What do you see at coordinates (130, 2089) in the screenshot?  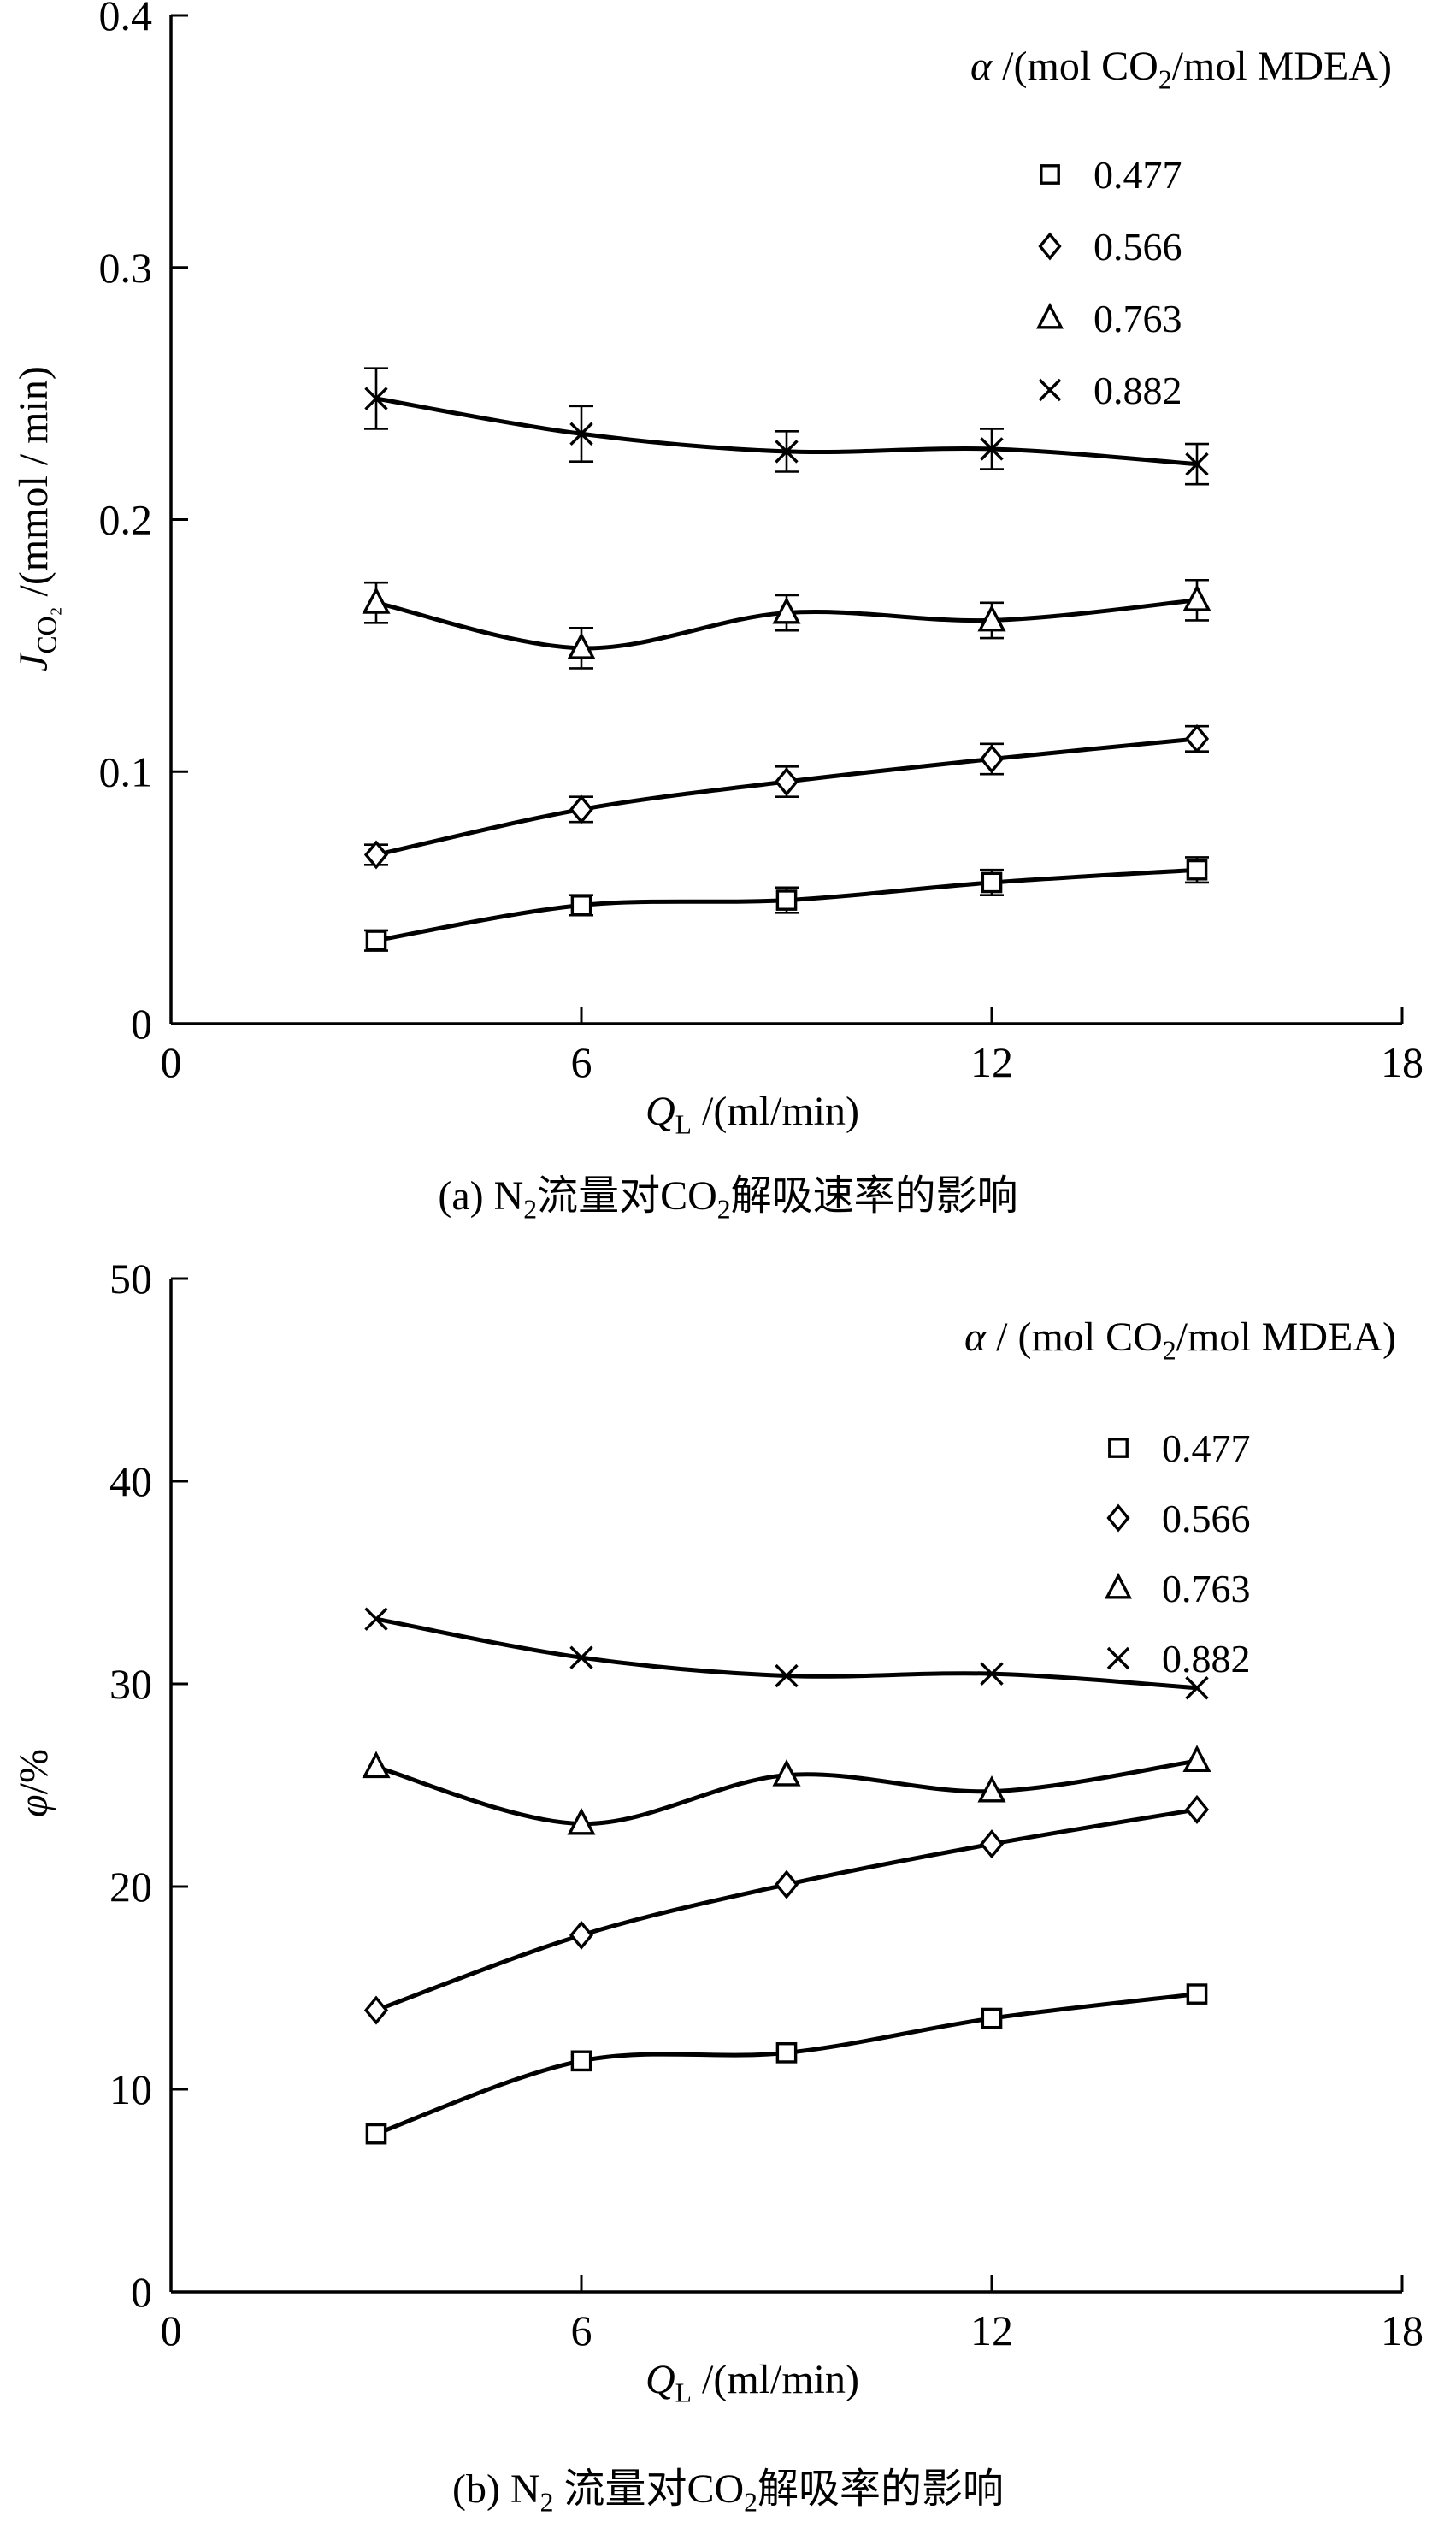 I see `y-tick-label: 10` at bounding box center [130, 2089].